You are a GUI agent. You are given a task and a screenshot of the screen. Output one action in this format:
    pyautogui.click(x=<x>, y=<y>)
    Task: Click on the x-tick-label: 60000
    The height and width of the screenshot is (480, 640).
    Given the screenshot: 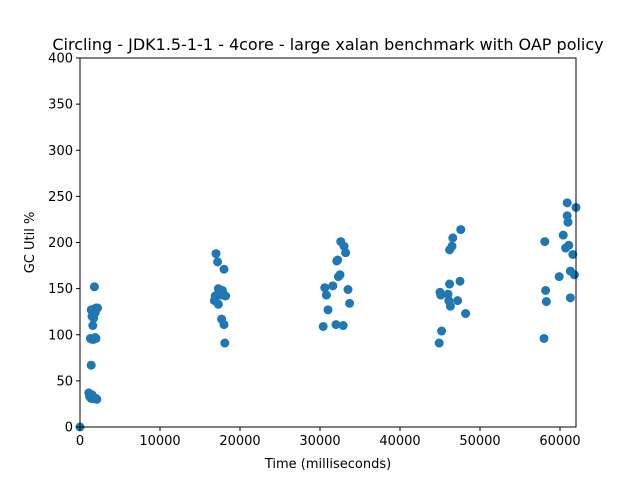 What is the action you would take?
    pyautogui.click(x=559, y=441)
    